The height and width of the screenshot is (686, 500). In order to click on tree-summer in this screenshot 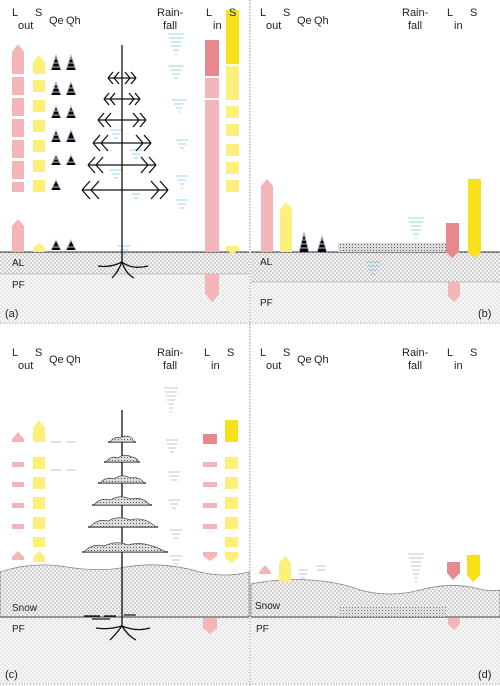, I will do `click(125, 162)`.